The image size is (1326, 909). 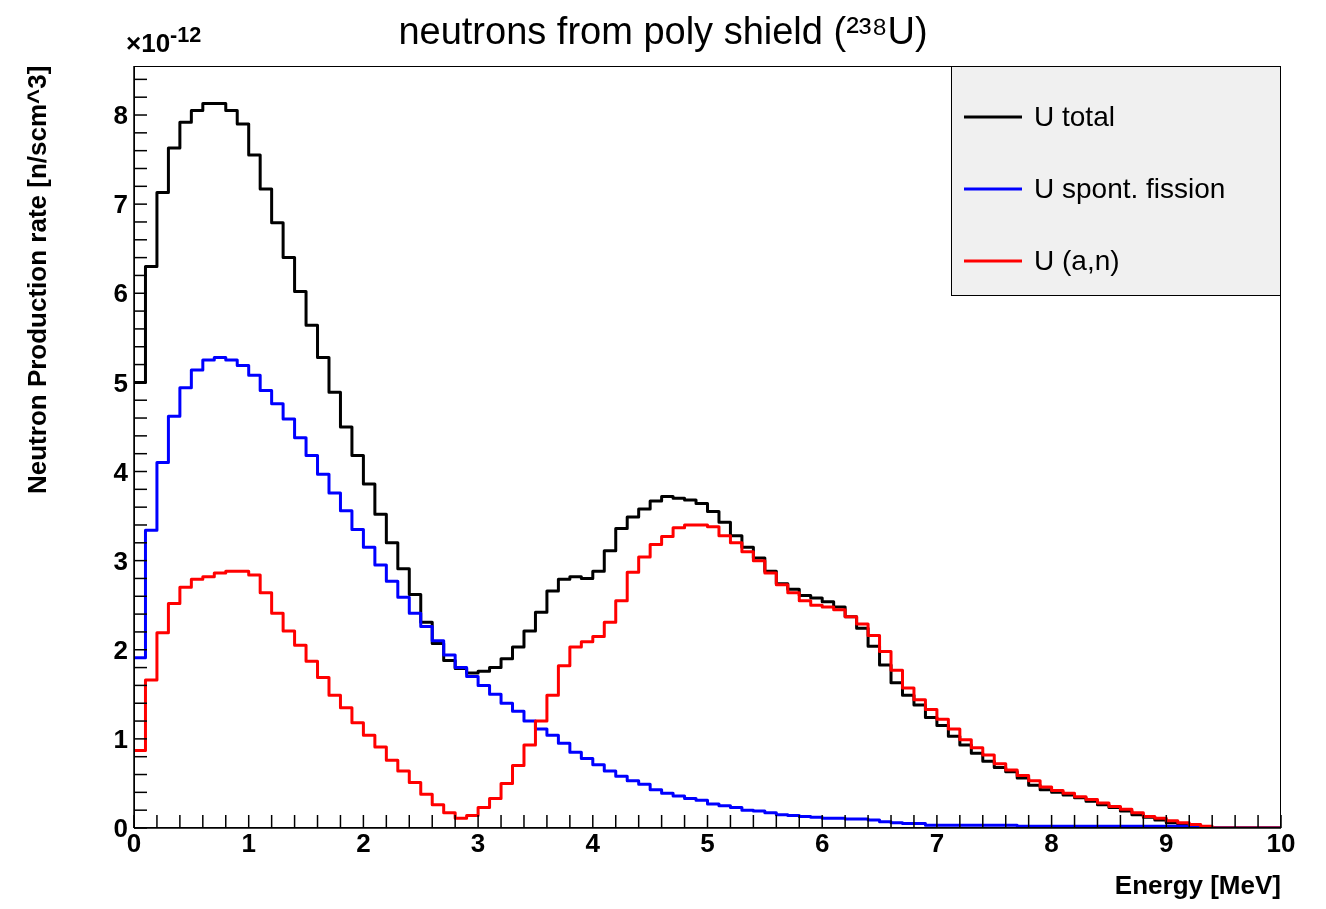 What do you see at coordinates (1197, 885) in the screenshot?
I see `x-axis-title: Energy [MeV]` at bounding box center [1197, 885].